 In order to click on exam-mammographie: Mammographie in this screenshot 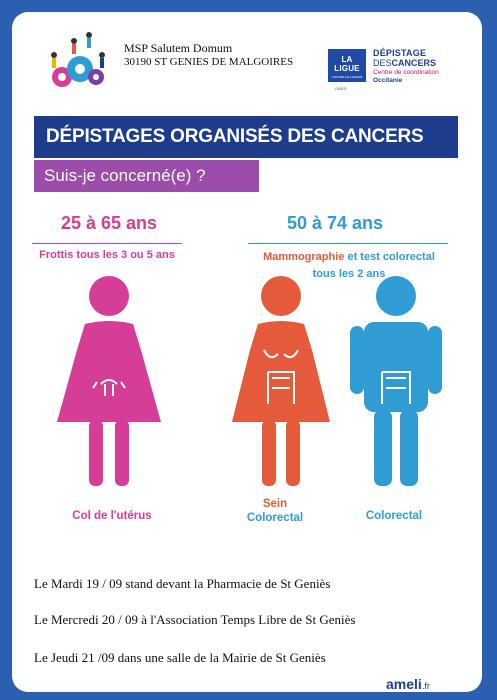, I will do `click(304, 257)`.